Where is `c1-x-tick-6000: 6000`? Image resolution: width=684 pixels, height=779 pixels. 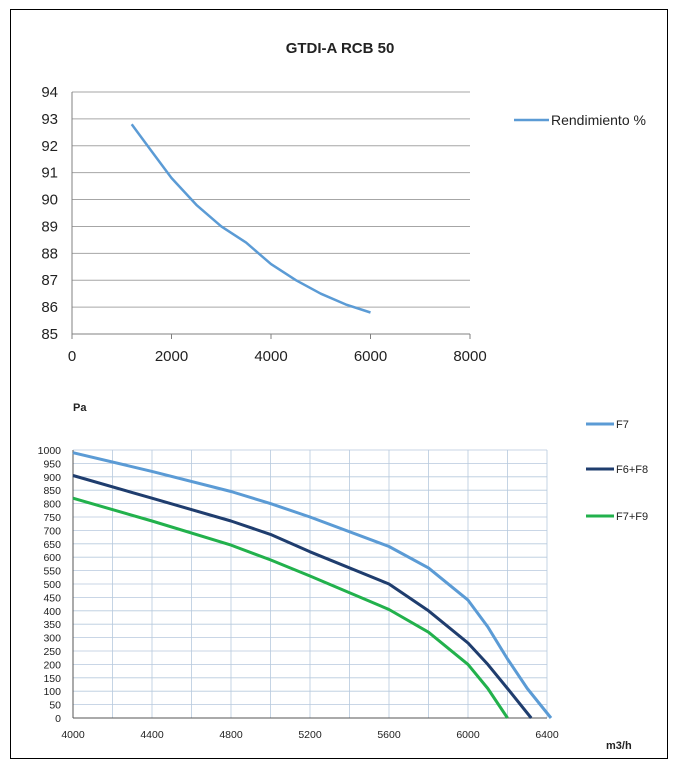
c1-x-tick-6000: 6000 is located at coordinates (370, 356).